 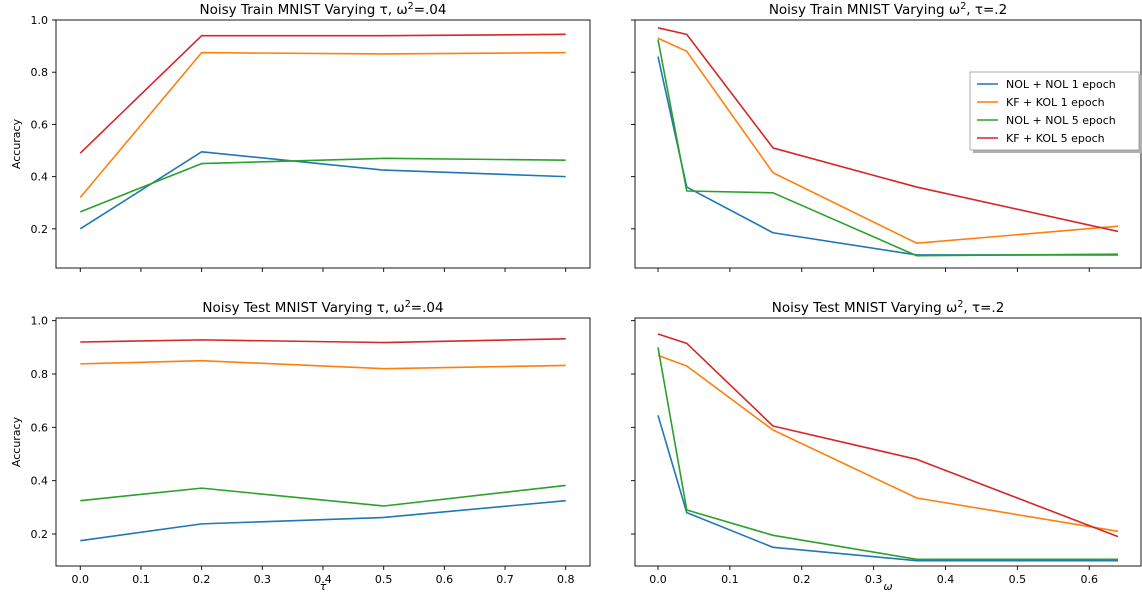 What do you see at coordinates (566, 579) in the screenshot?
I see `x-tick-label: 0.8` at bounding box center [566, 579].